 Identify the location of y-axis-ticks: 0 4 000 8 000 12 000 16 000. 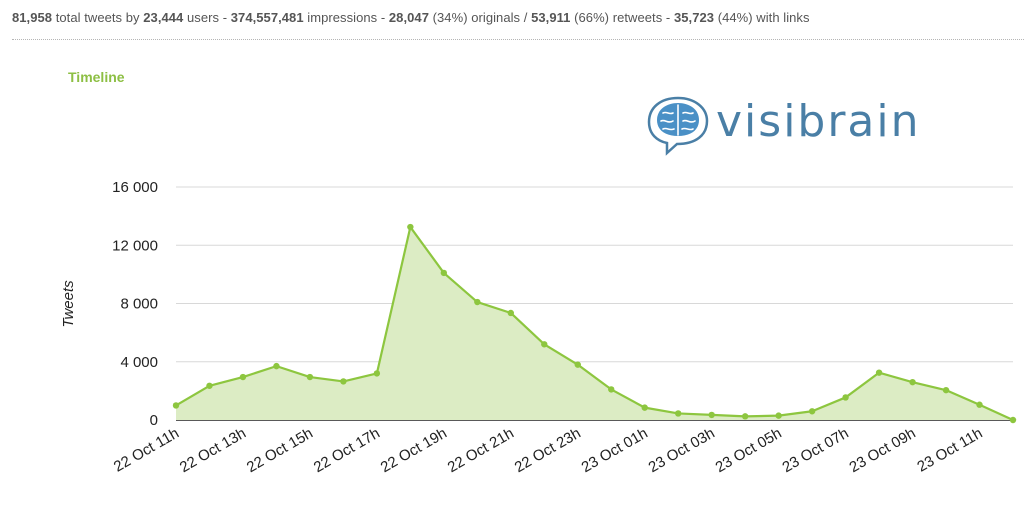
(135, 304).